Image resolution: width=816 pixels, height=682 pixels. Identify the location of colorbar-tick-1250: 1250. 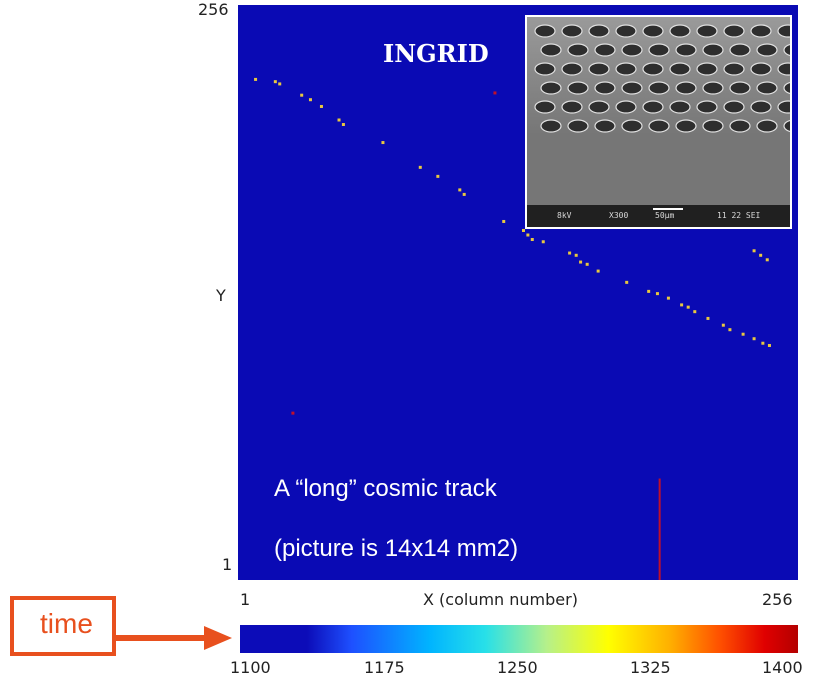
(517, 667).